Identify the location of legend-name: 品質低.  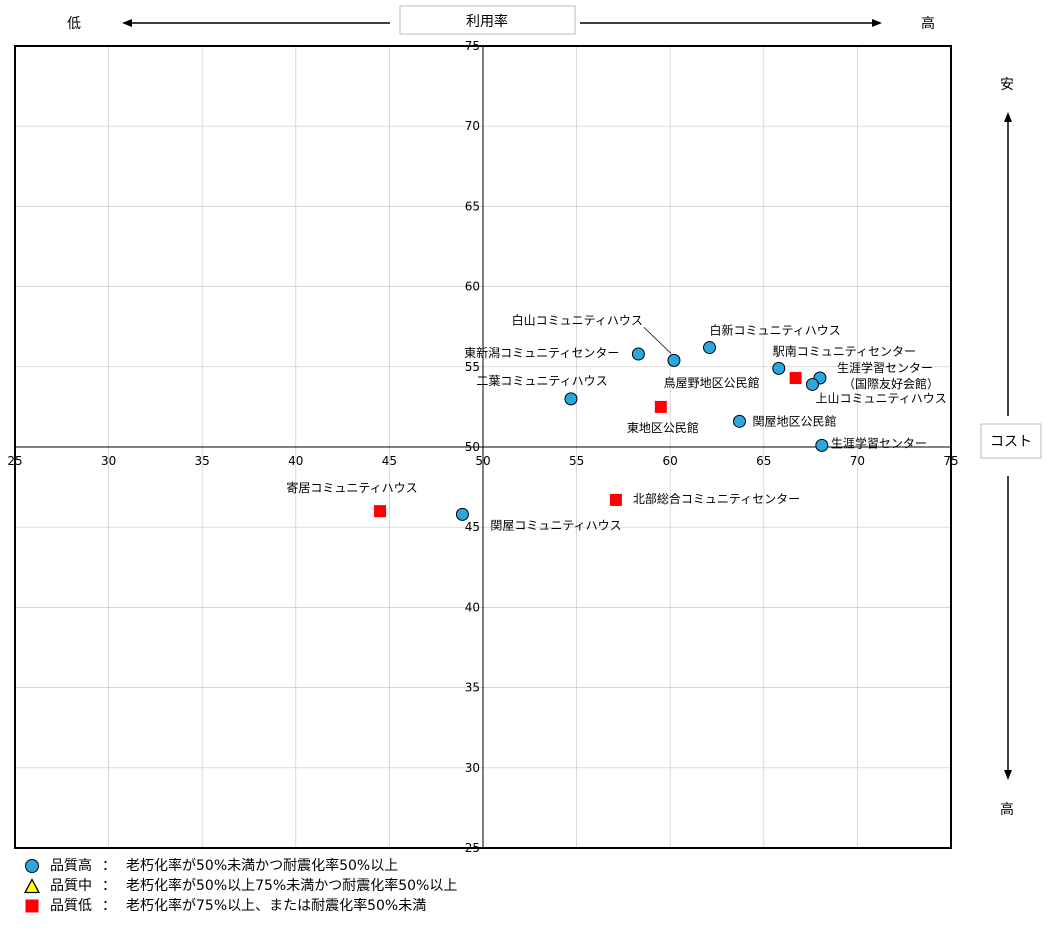
(71, 906).